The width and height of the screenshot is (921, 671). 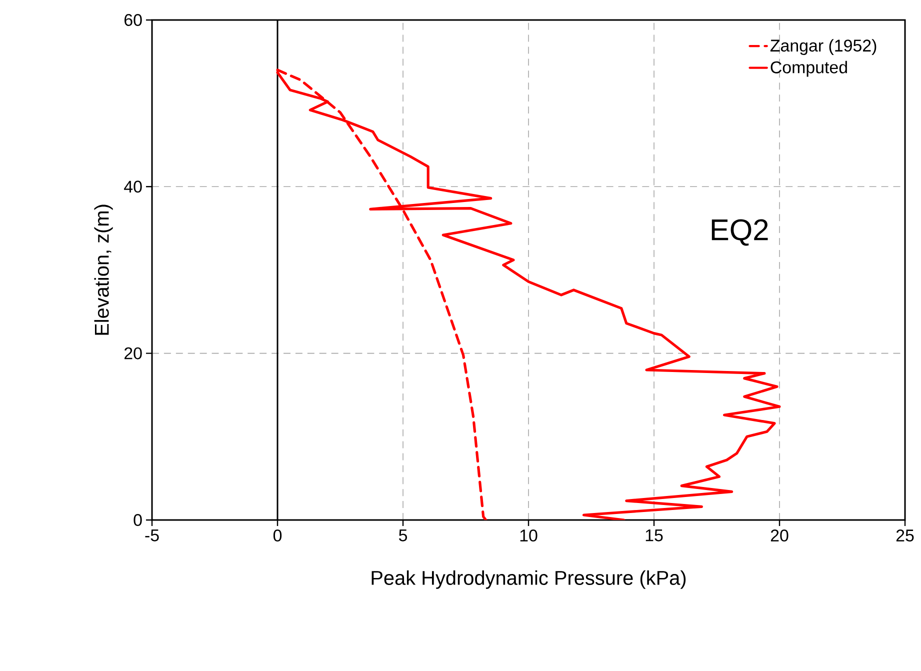 I want to click on x-tick-label: 0, so click(x=277, y=536).